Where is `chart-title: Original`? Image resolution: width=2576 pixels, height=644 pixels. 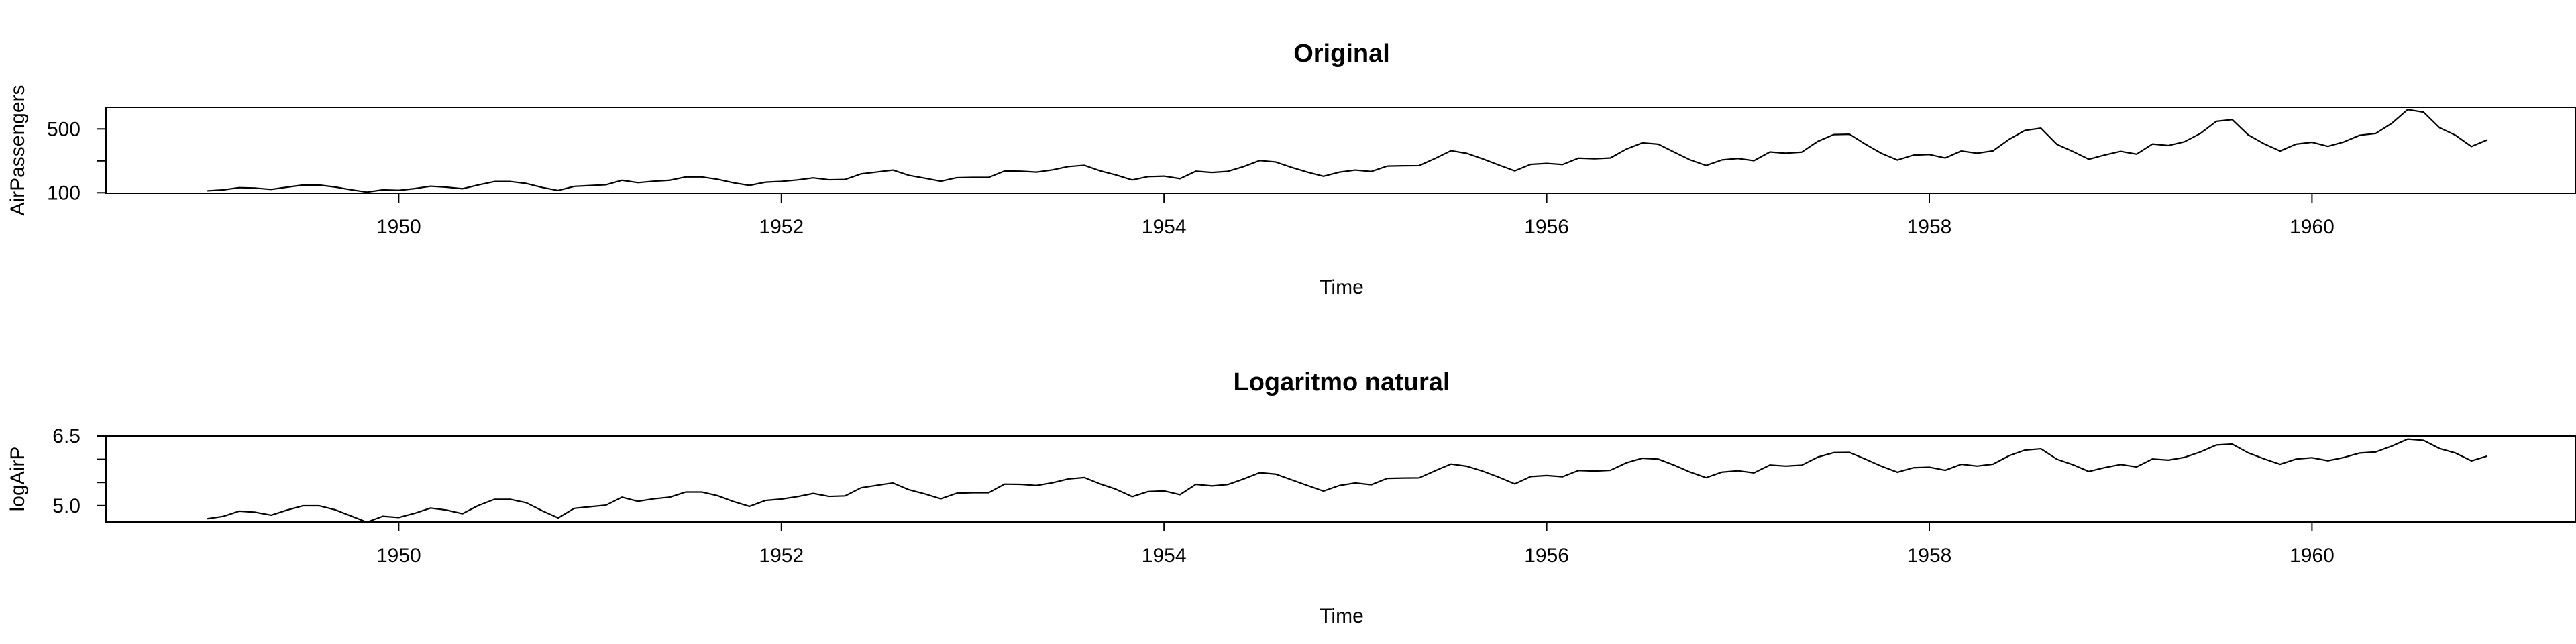
chart-title: Original is located at coordinates (1341, 54).